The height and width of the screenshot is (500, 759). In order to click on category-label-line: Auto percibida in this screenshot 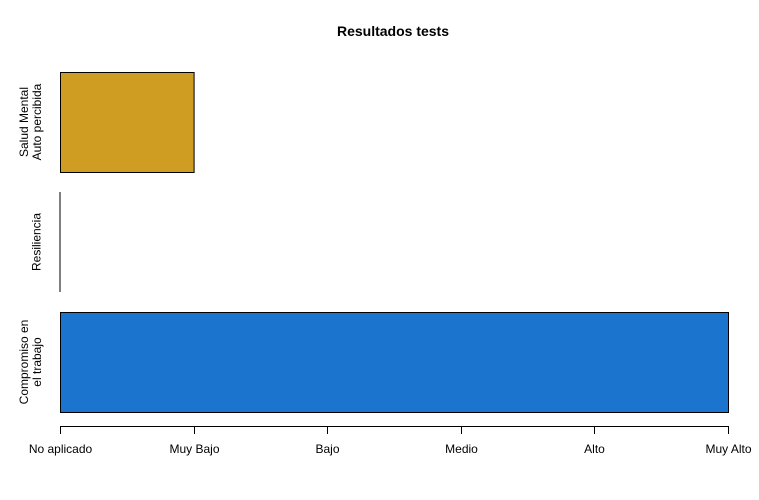, I will do `click(37, 121)`.